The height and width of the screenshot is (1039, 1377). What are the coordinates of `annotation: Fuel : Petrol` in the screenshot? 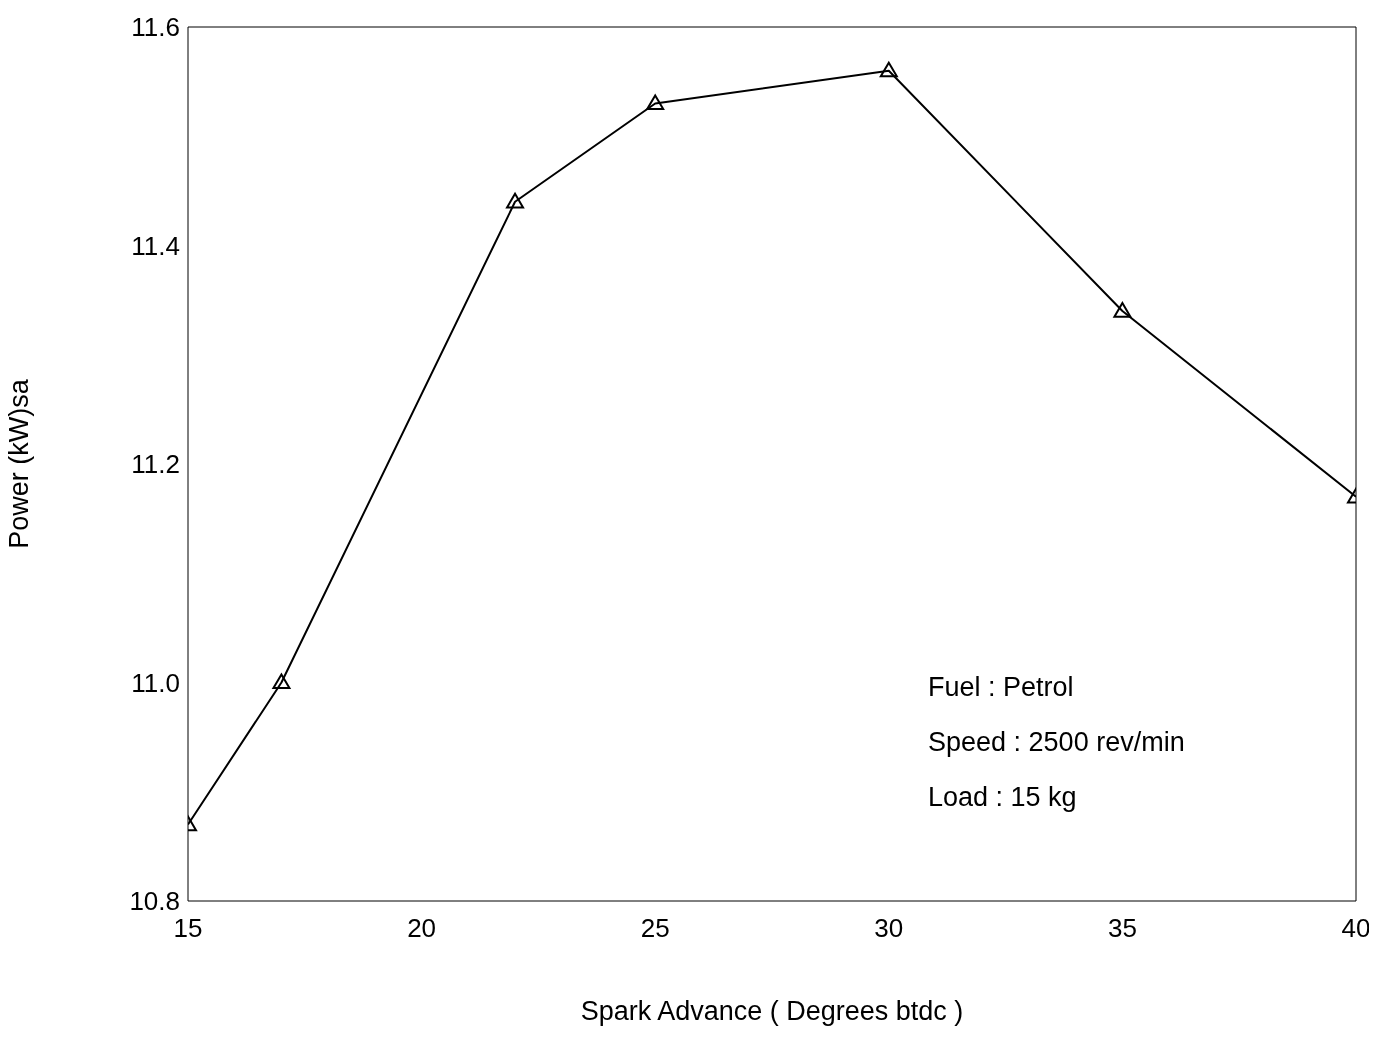 It's located at (1001, 687).